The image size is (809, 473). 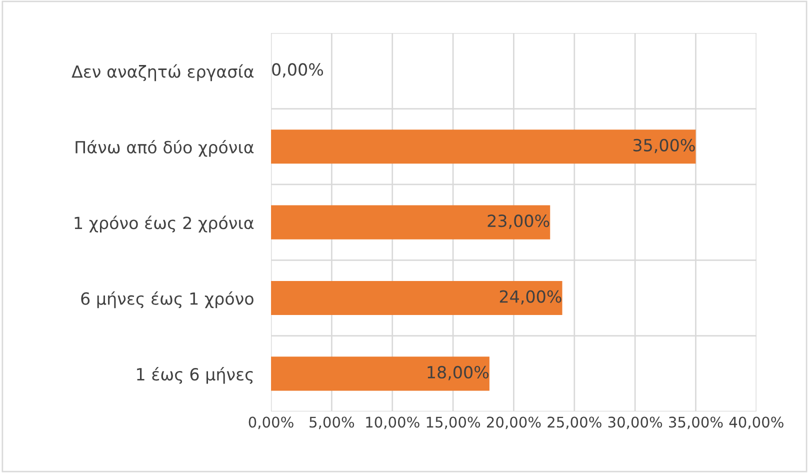 What do you see at coordinates (165, 148) in the screenshot?
I see `y-tick-label: Πάνω από δύο χρόνια` at bounding box center [165, 148].